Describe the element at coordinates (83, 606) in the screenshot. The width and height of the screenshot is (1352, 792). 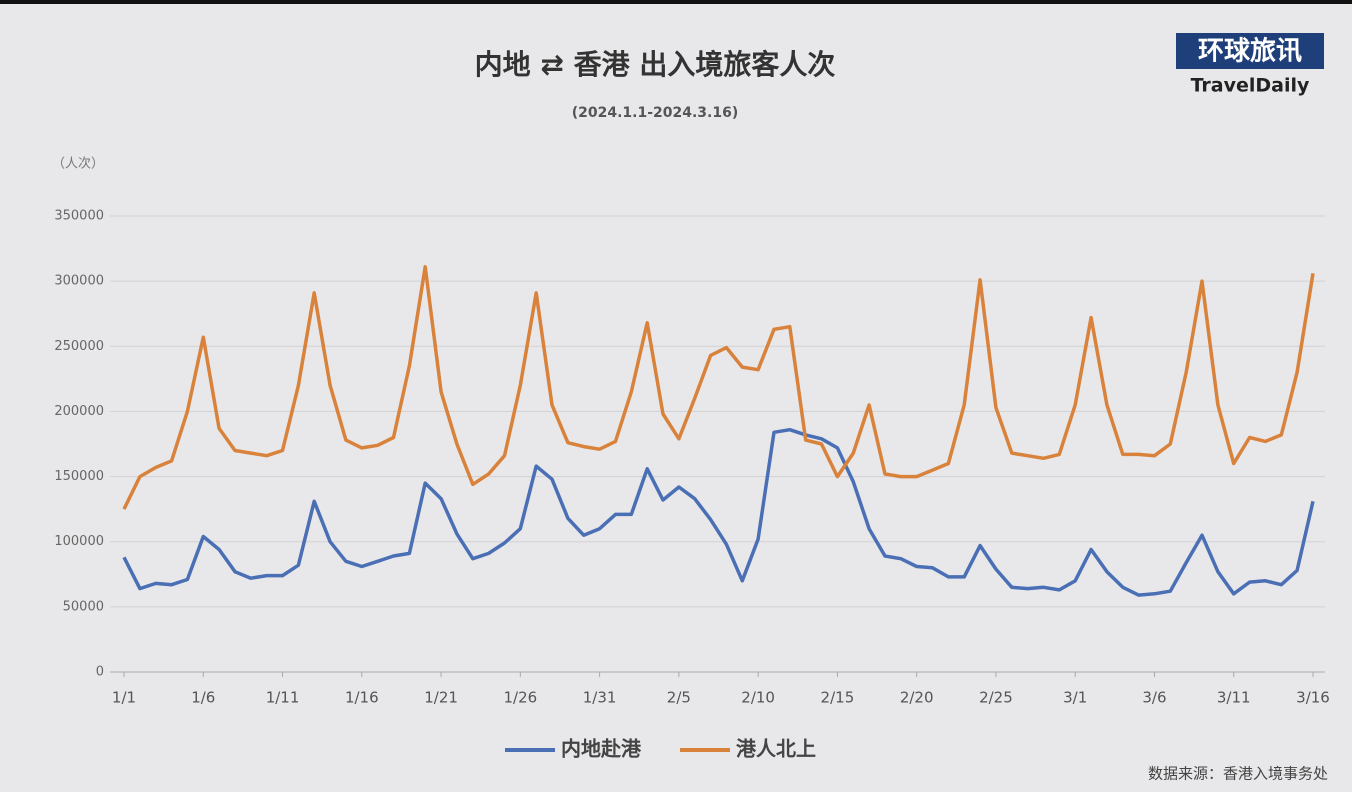
I see `y-tick-label: 50000` at that location.